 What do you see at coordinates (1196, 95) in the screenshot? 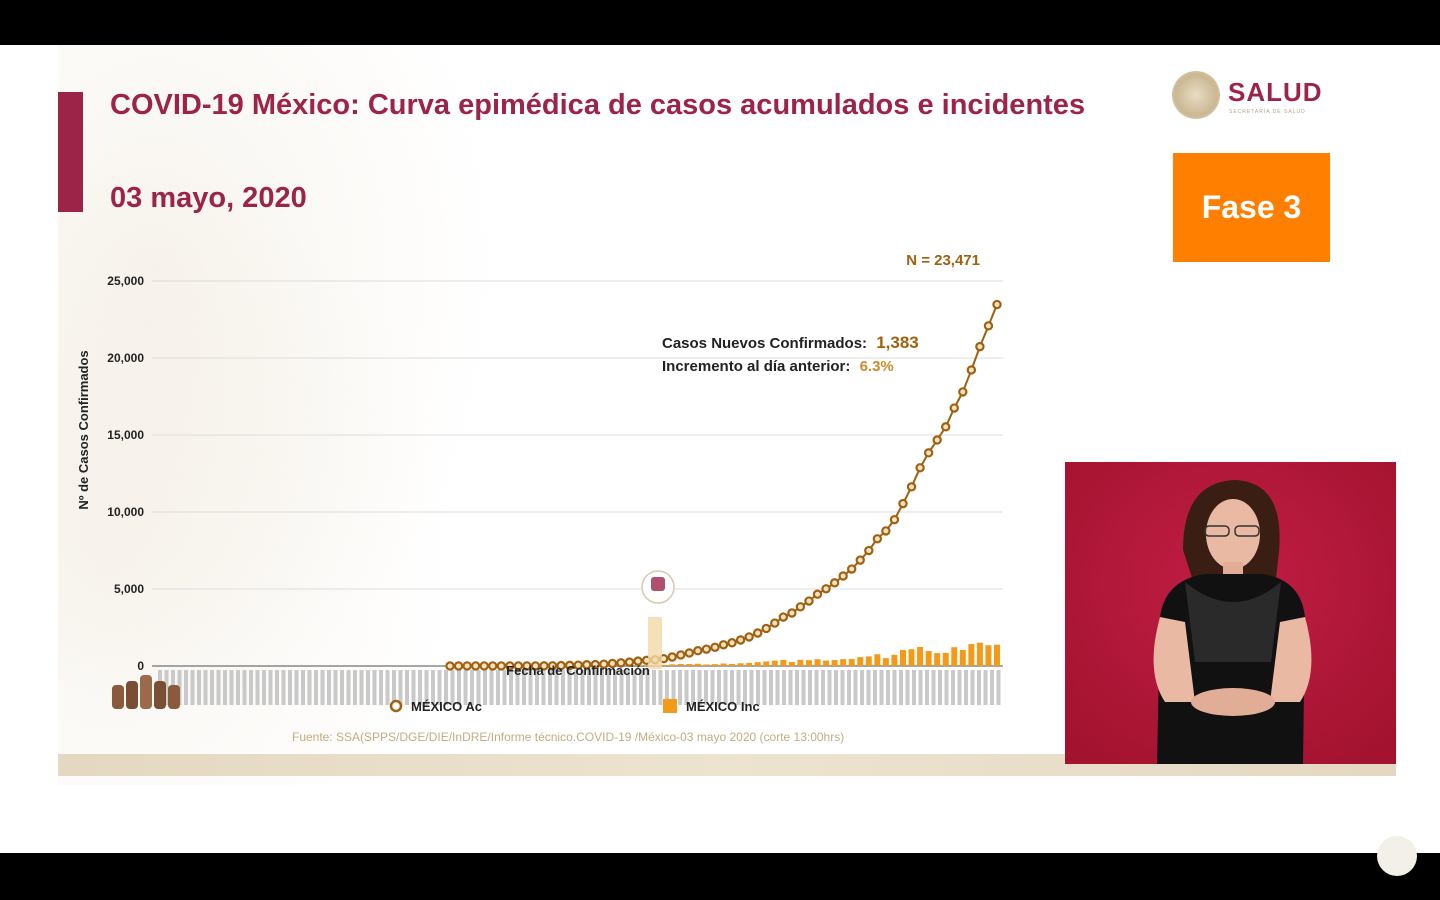
I see `coat-of-arms-icon` at bounding box center [1196, 95].